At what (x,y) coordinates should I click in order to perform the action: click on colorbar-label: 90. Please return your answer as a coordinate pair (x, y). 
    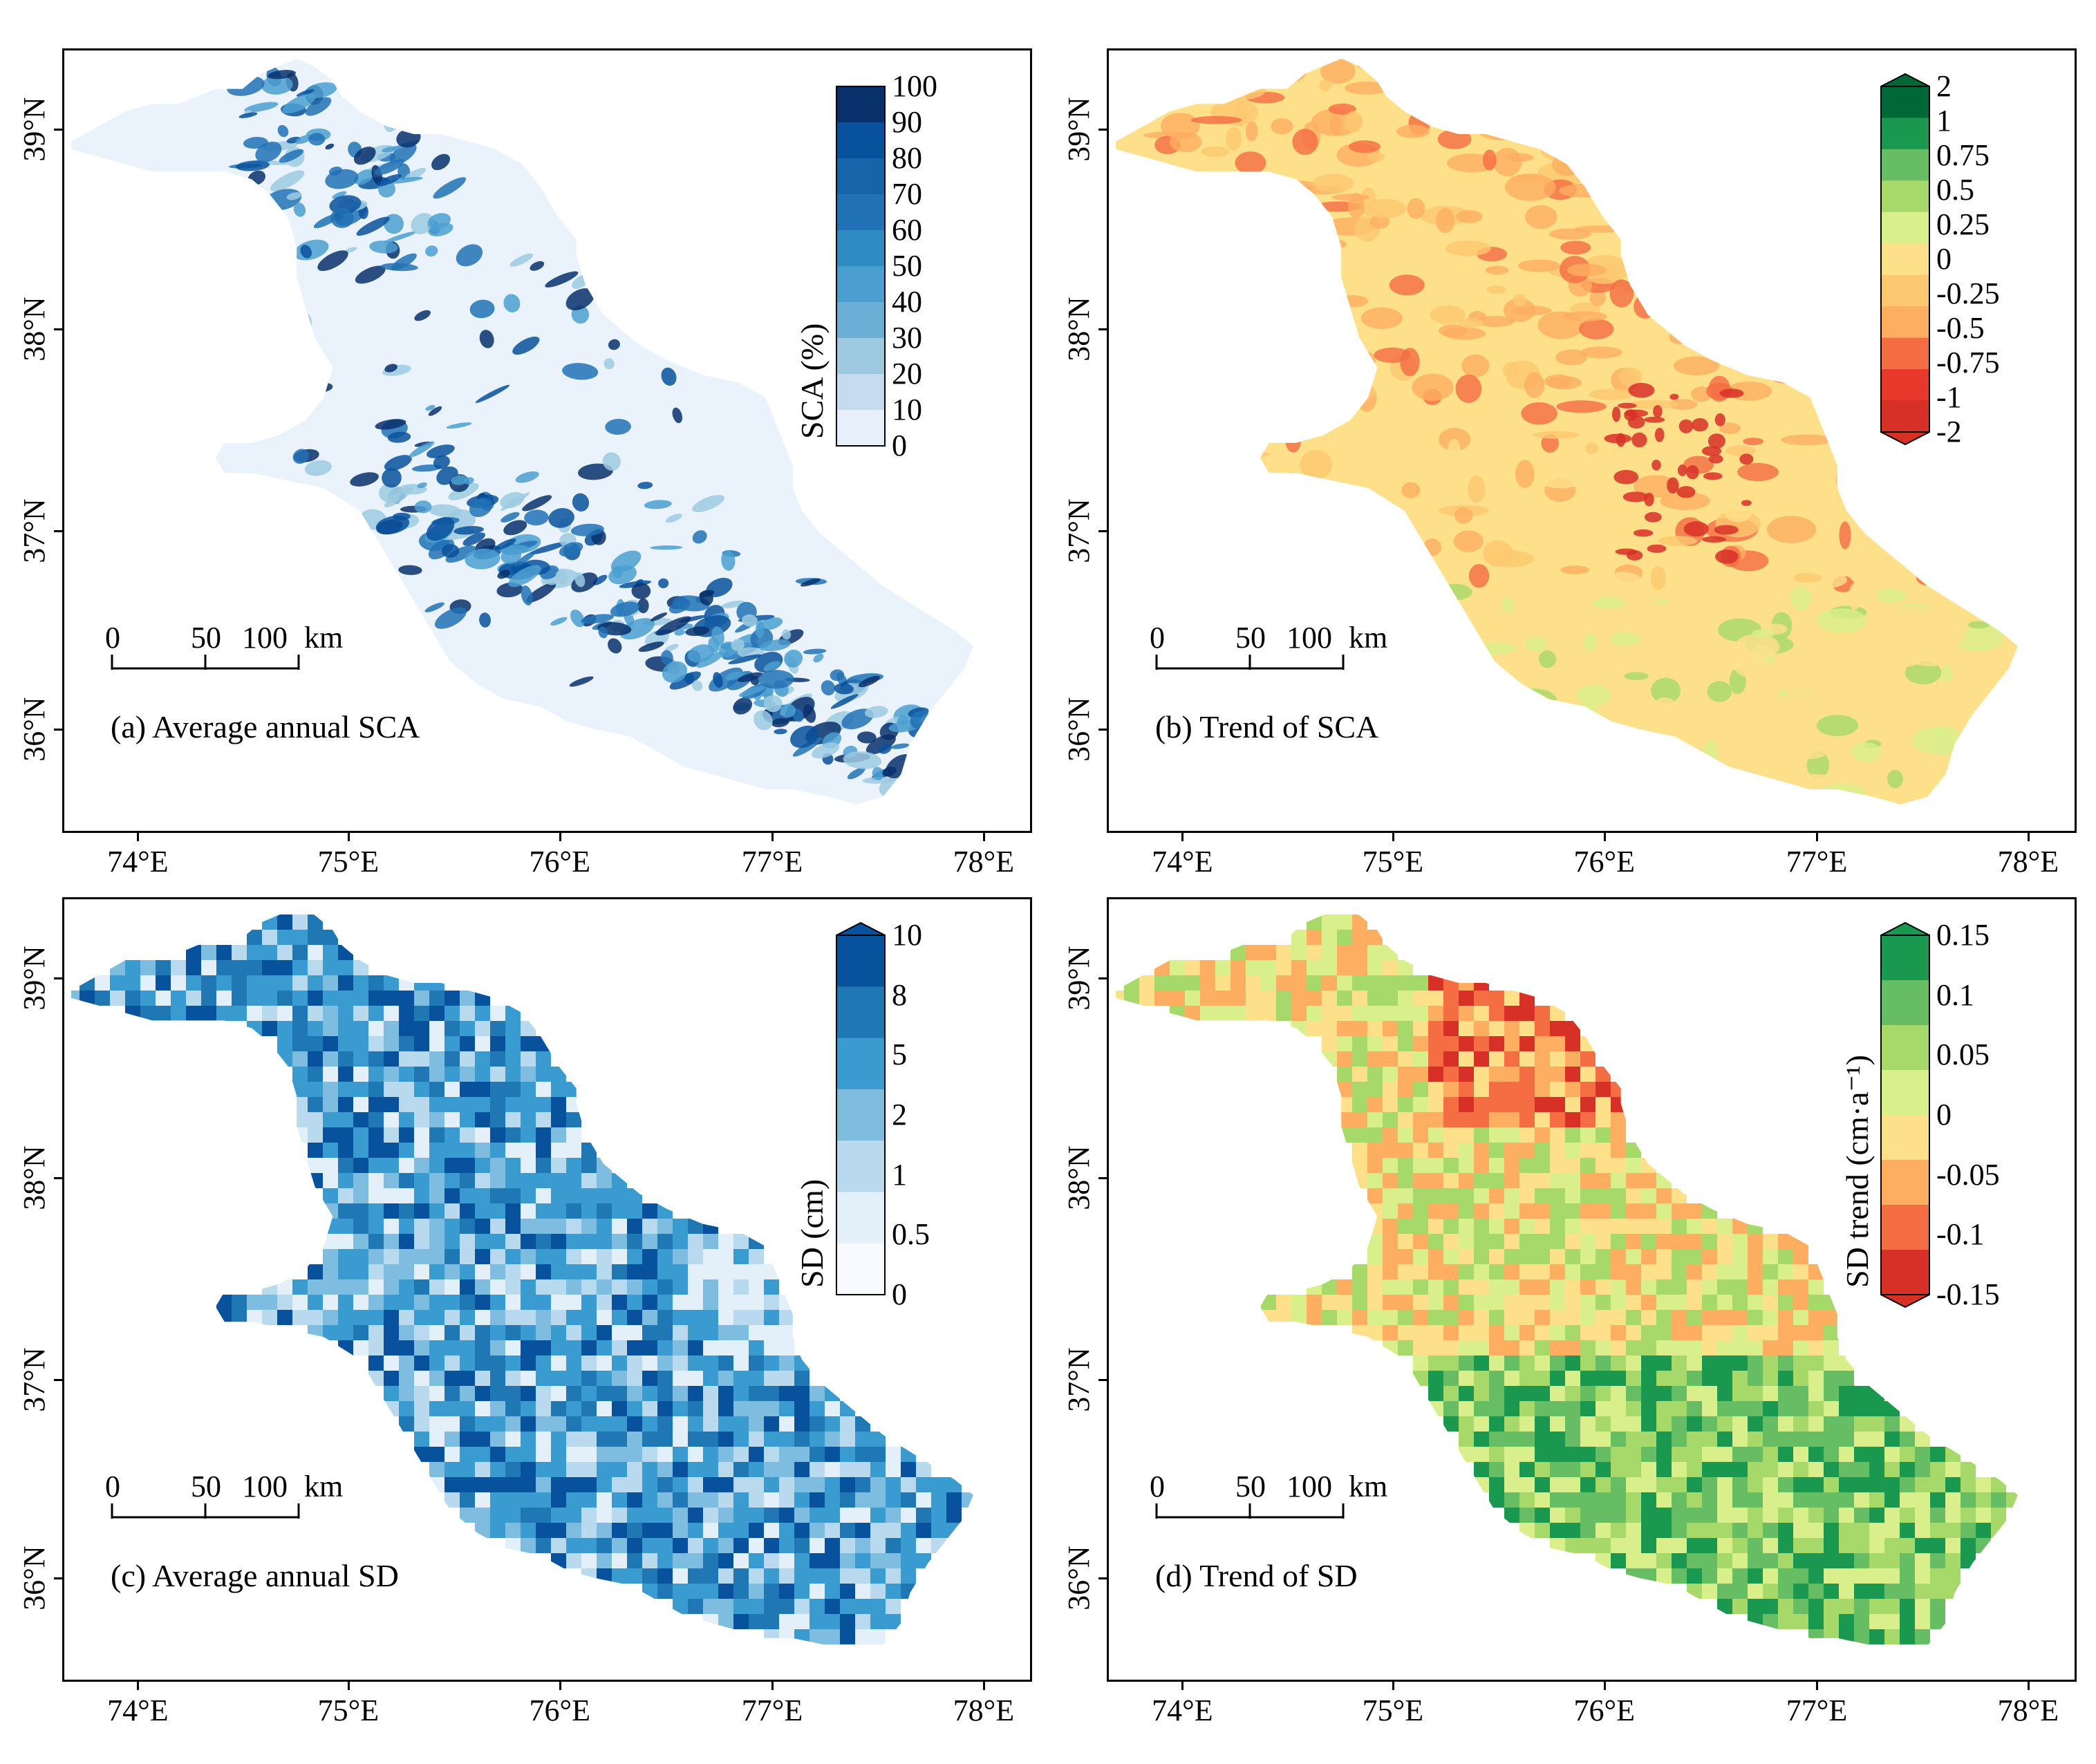
    Looking at the image, I should click on (907, 122).